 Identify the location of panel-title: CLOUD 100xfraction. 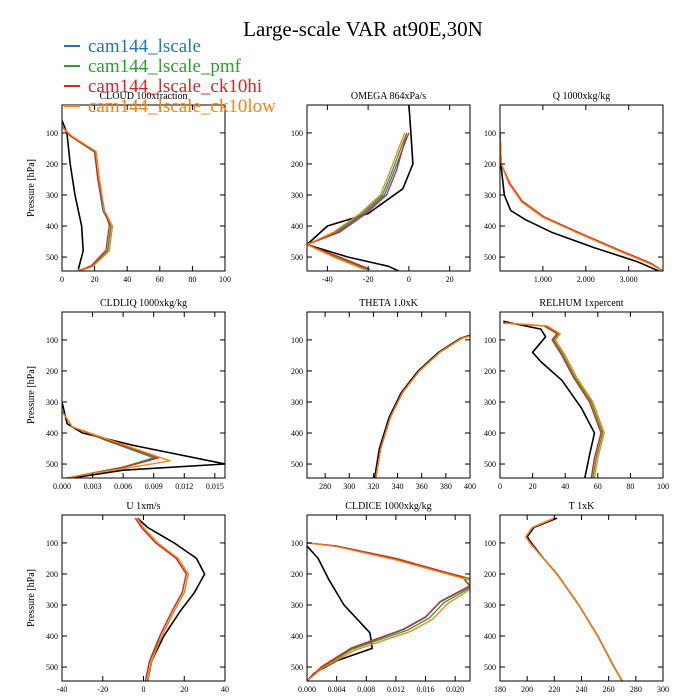
(143, 96).